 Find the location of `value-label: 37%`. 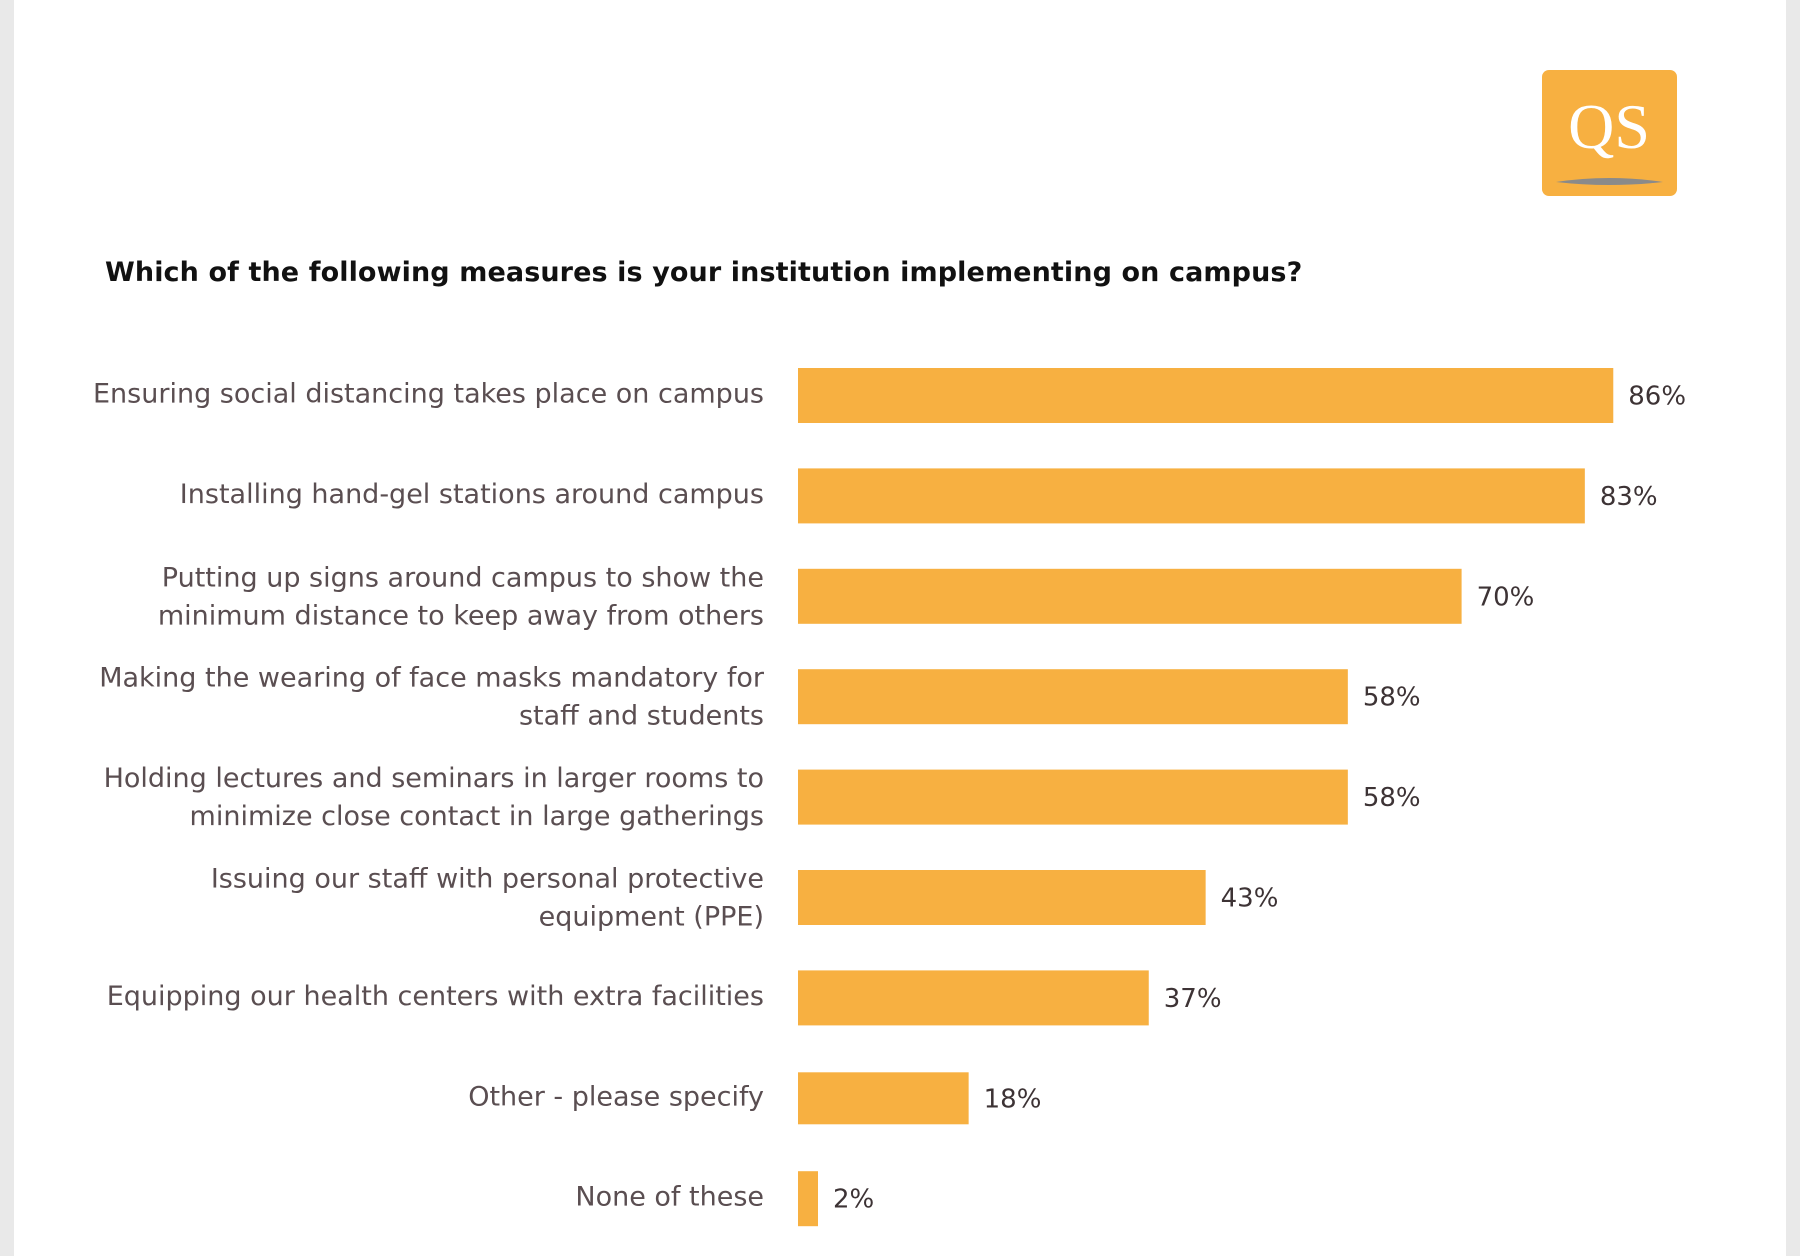

value-label: 37% is located at coordinates (1193, 999).